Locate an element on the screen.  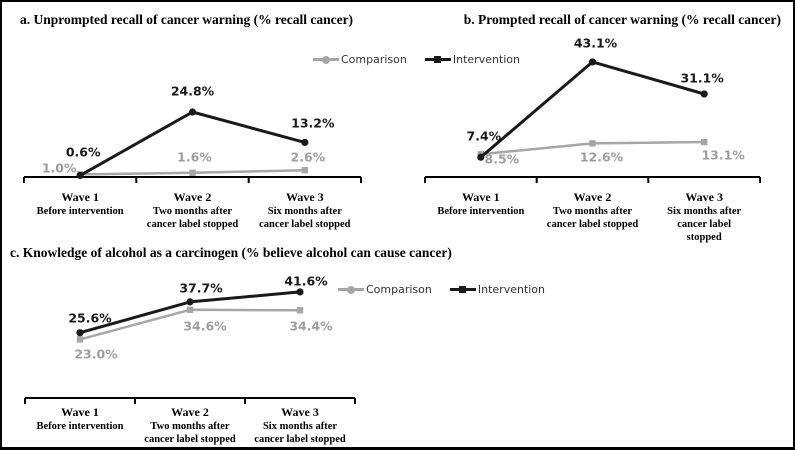
x-axis-panel-b is located at coordinates (592, 179).